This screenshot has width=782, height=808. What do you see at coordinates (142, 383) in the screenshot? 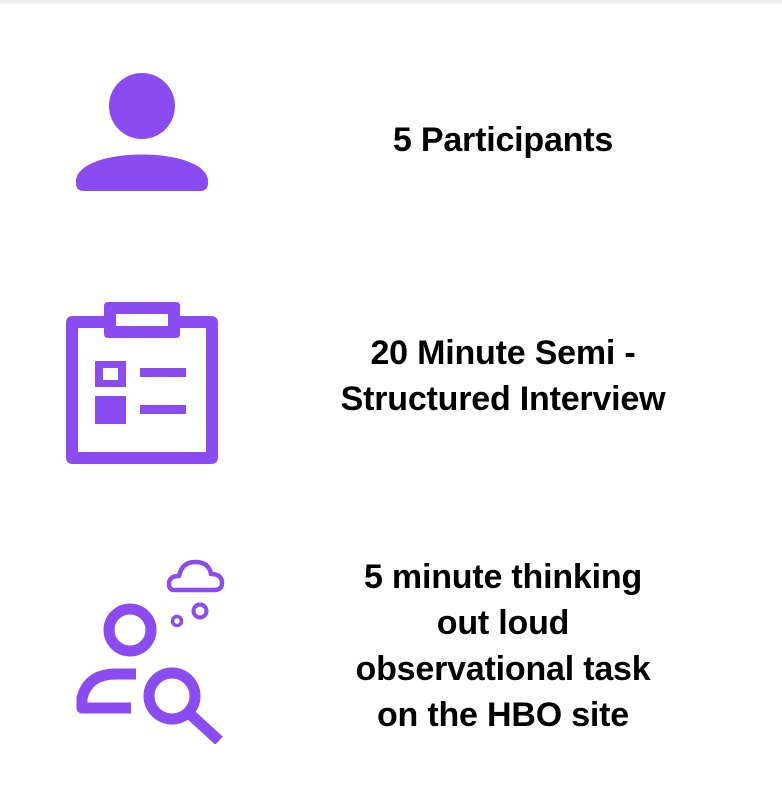
I see `clipboard-checklist-icon` at bounding box center [142, 383].